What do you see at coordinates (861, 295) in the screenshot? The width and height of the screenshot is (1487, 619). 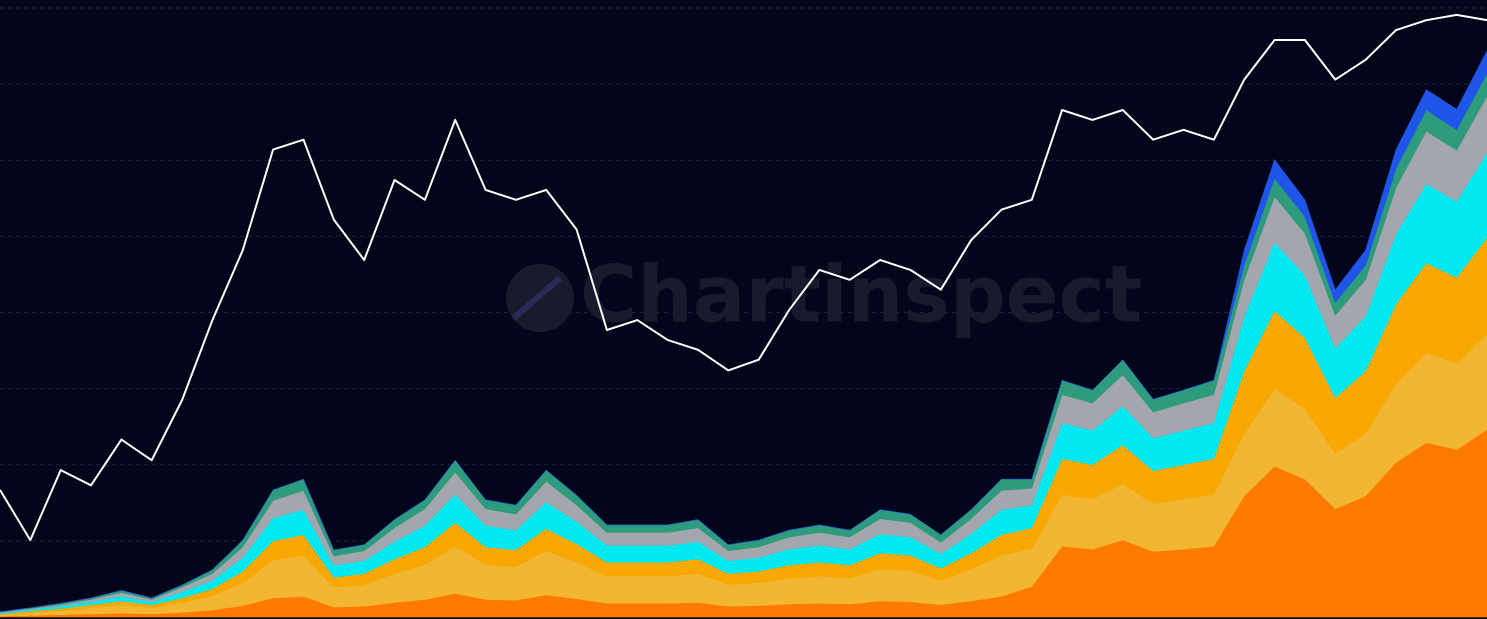 I see `watermark-text: Chartinspect` at bounding box center [861, 295].